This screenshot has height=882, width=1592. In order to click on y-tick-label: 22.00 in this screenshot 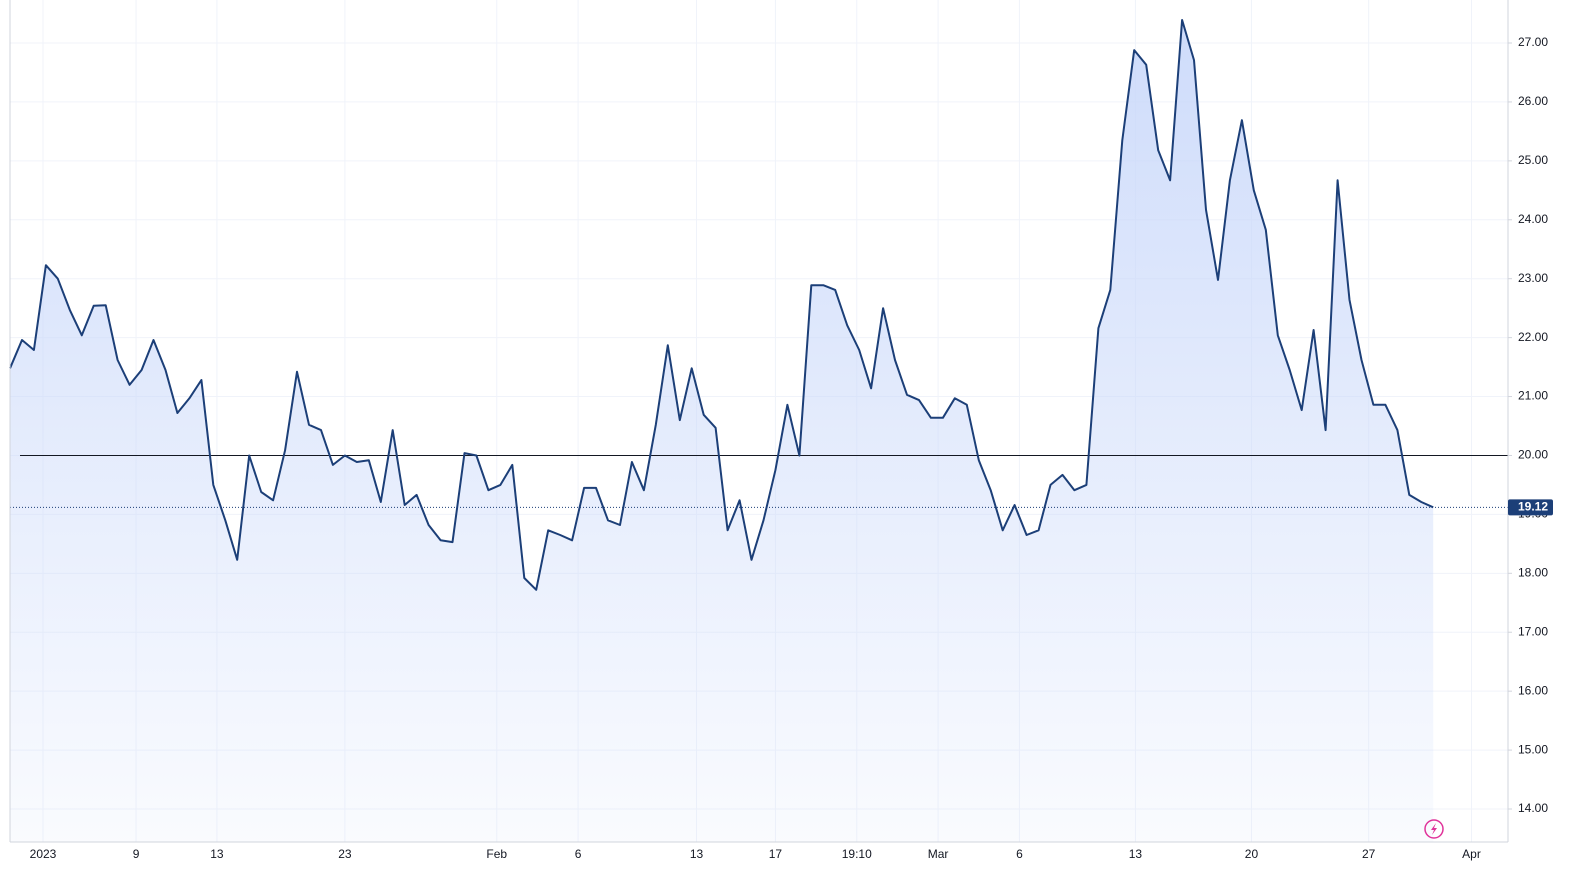, I will do `click(1533, 337)`.